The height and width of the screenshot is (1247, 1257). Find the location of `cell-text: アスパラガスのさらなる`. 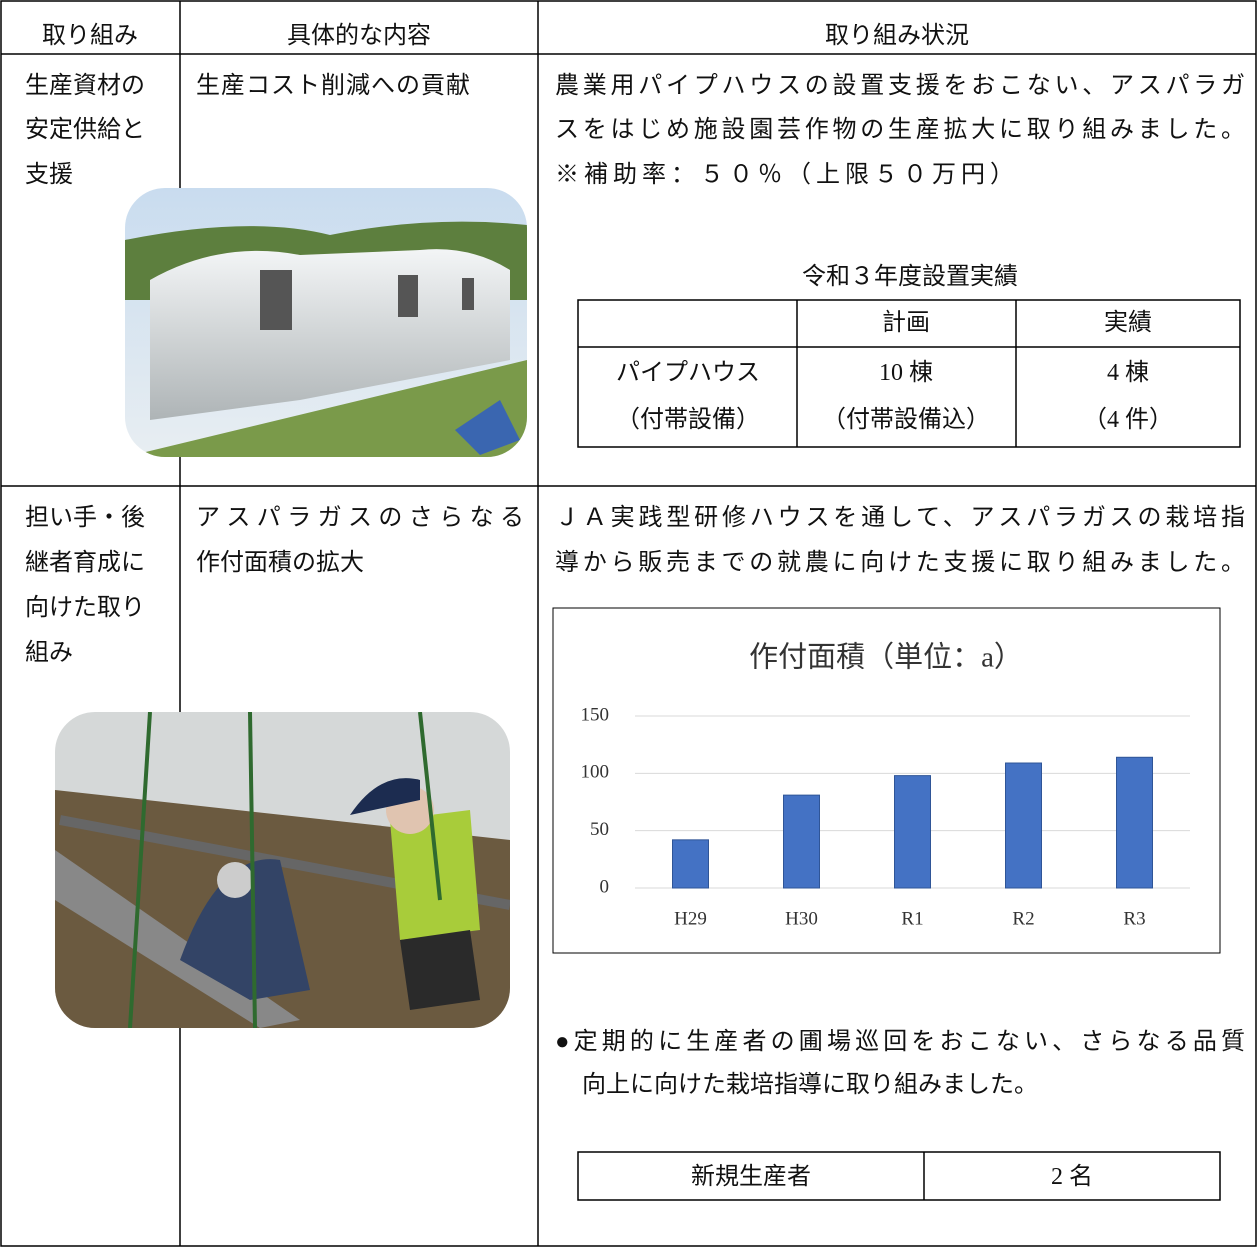

cell-text: アスパラガスのさらなる is located at coordinates (360, 518).